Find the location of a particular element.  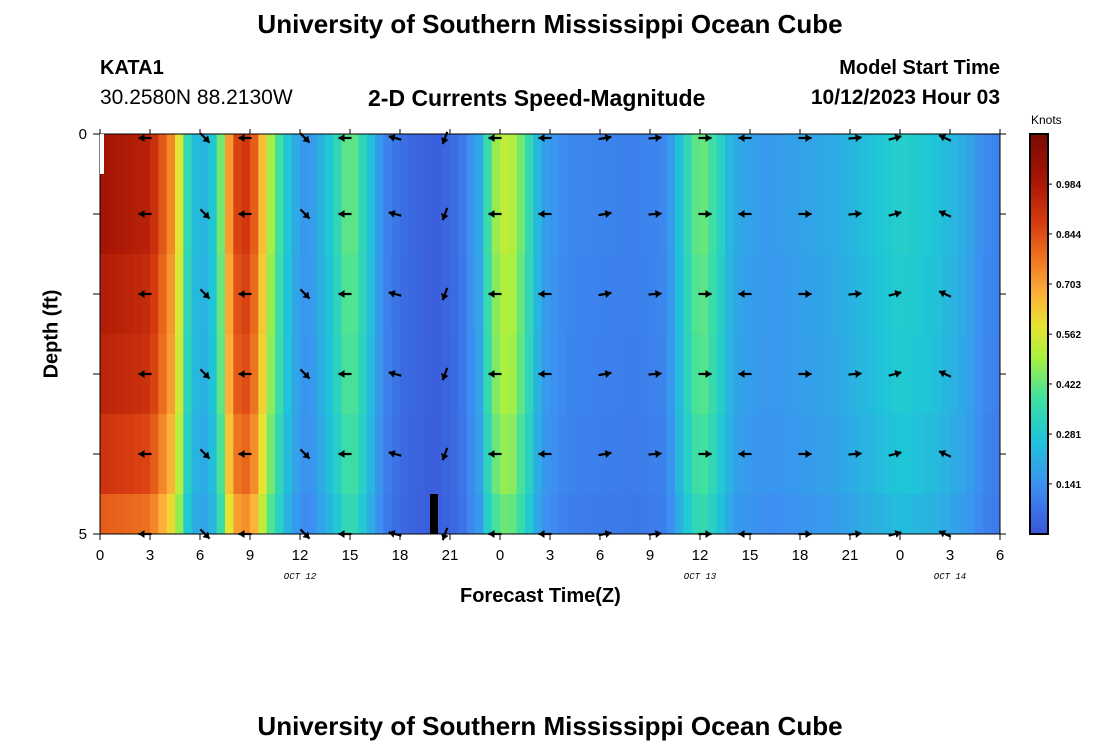

x-tick-label: 0 is located at coordinates (100, 555).